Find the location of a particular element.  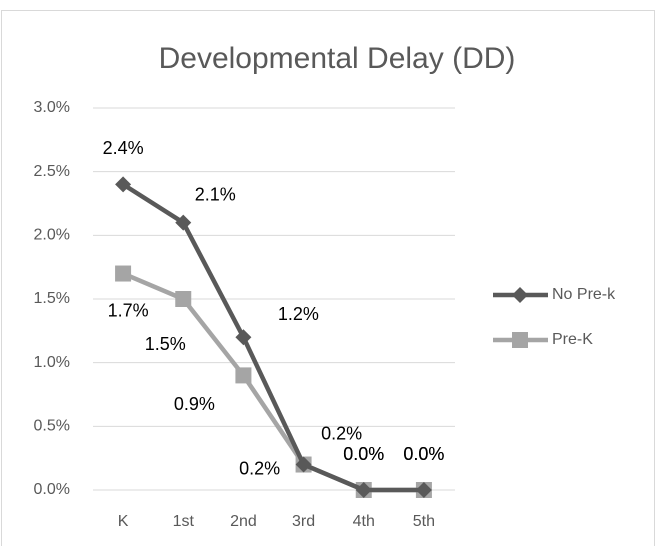

x-tick-label: 5th is located at coordinates (424, 521).